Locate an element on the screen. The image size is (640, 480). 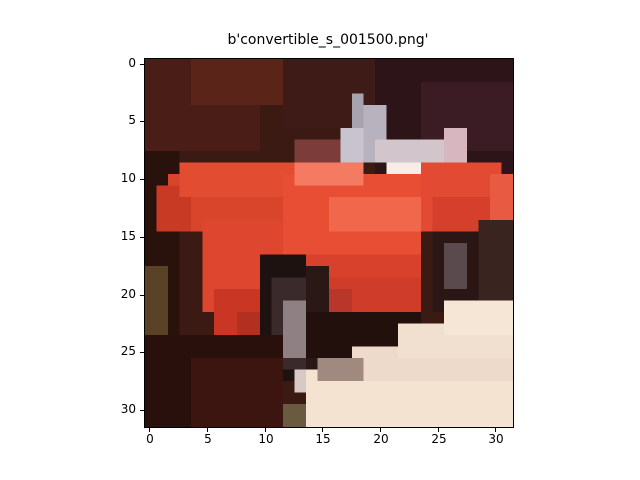
y-tick-label: 10 is located at coordinates (128, 178).